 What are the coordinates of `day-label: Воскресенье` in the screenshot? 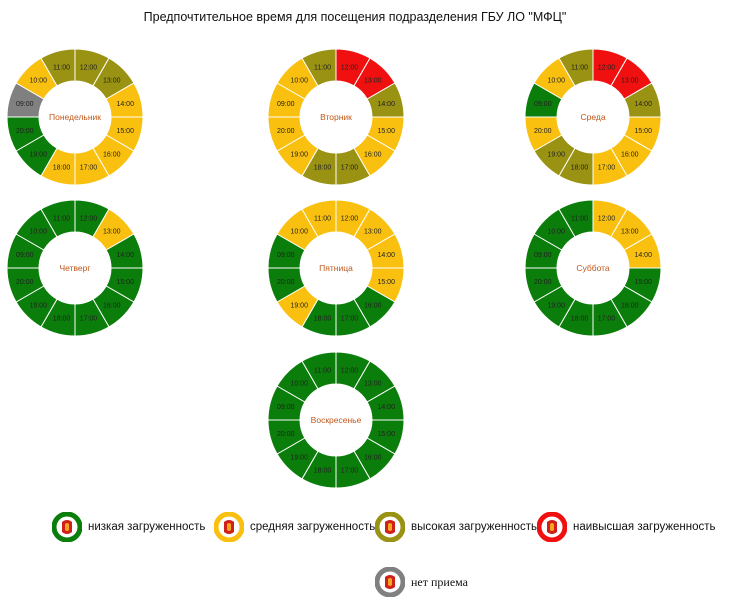 It's located at (336, 420).